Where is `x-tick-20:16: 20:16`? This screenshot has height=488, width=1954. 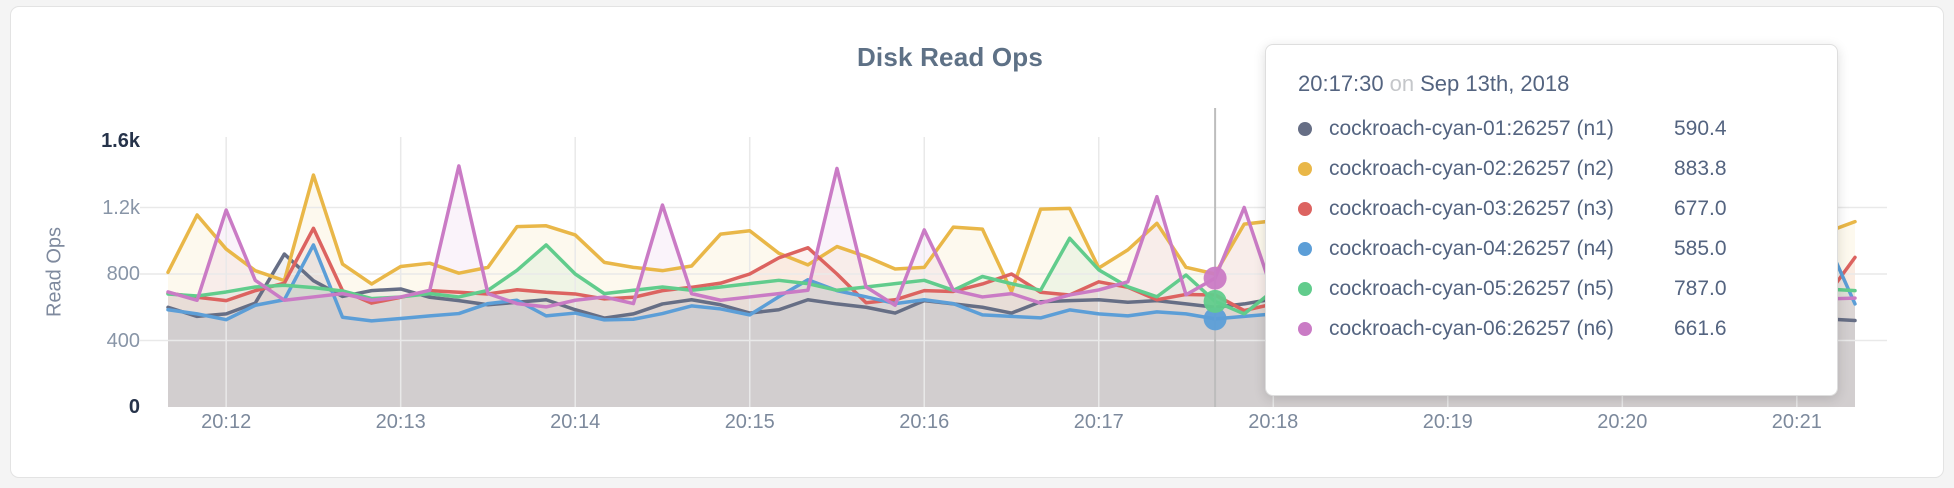 x-tick-20:16: 20:16 is located at coordinates (924, 422).